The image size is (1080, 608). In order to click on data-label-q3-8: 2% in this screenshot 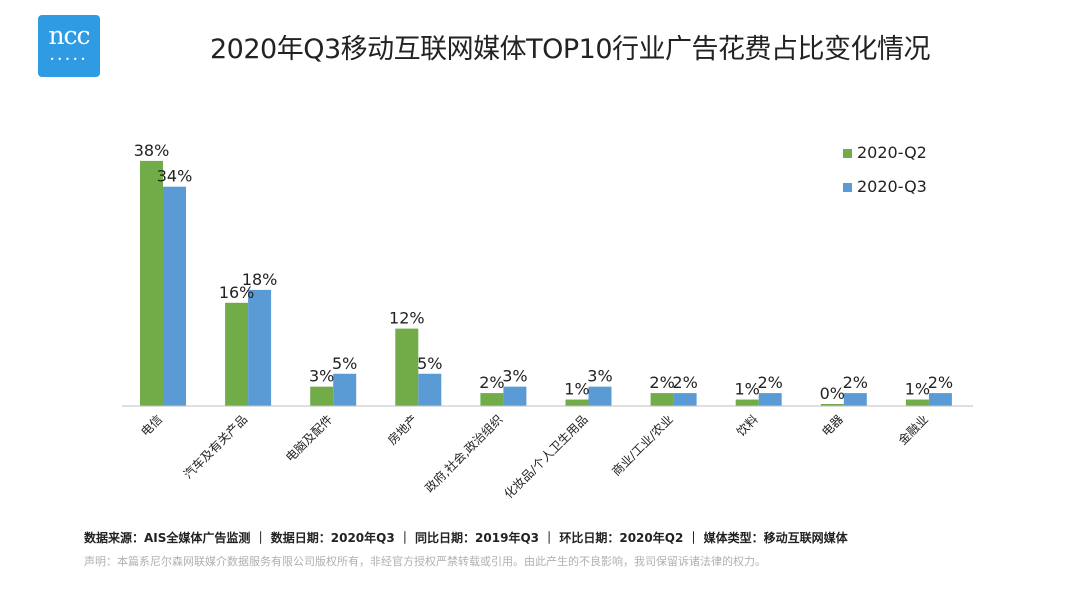, I will do `click(855, 382)`.